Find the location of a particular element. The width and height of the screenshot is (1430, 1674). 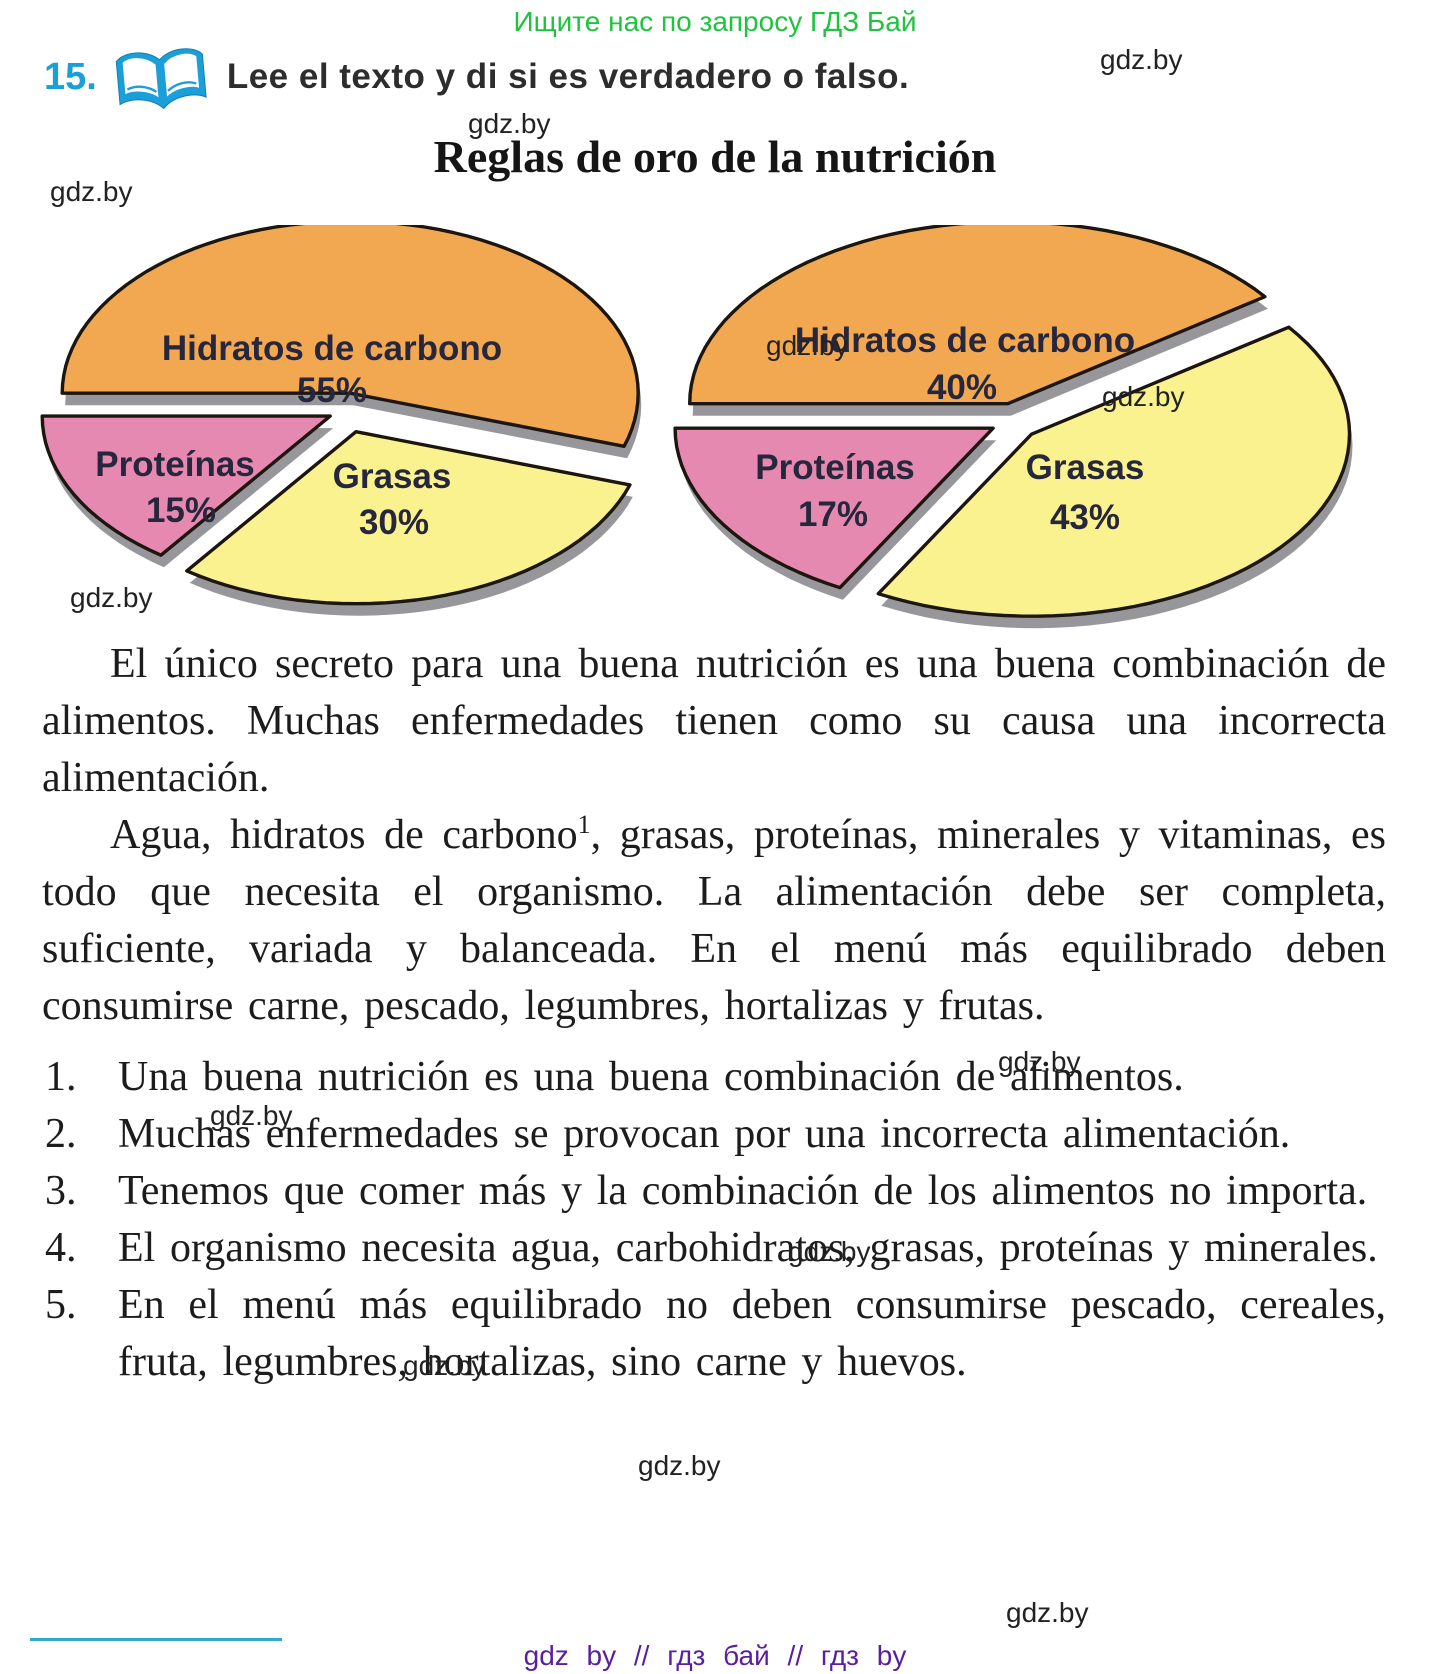

pie-0-slice-Proteínas is located at coordinates (186, 485).